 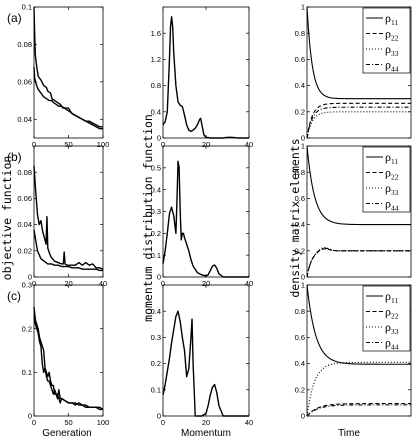 What do you see at coordinates (392, 66) in the screenshot?
I see `panel-r1c3-legend-entry-44: ρ44` at bounding box center [392, 66].